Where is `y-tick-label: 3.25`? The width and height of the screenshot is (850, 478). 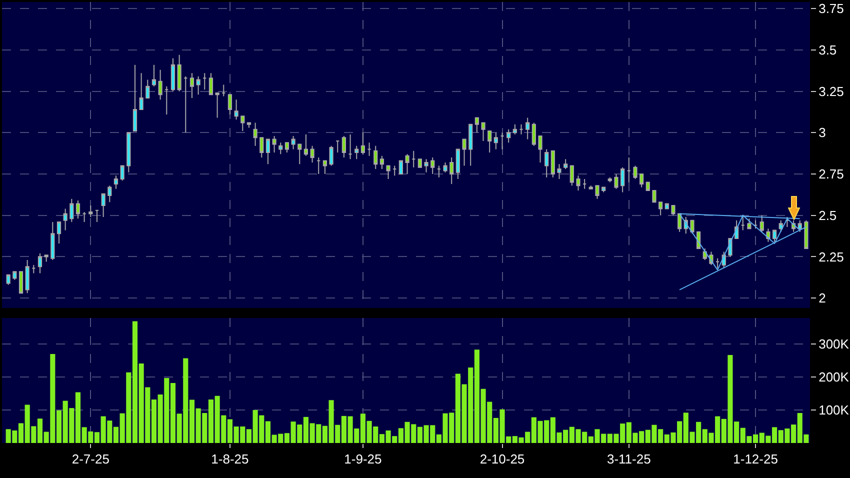
y-tick-label: 3.25 is located at coordinates (831, 91).